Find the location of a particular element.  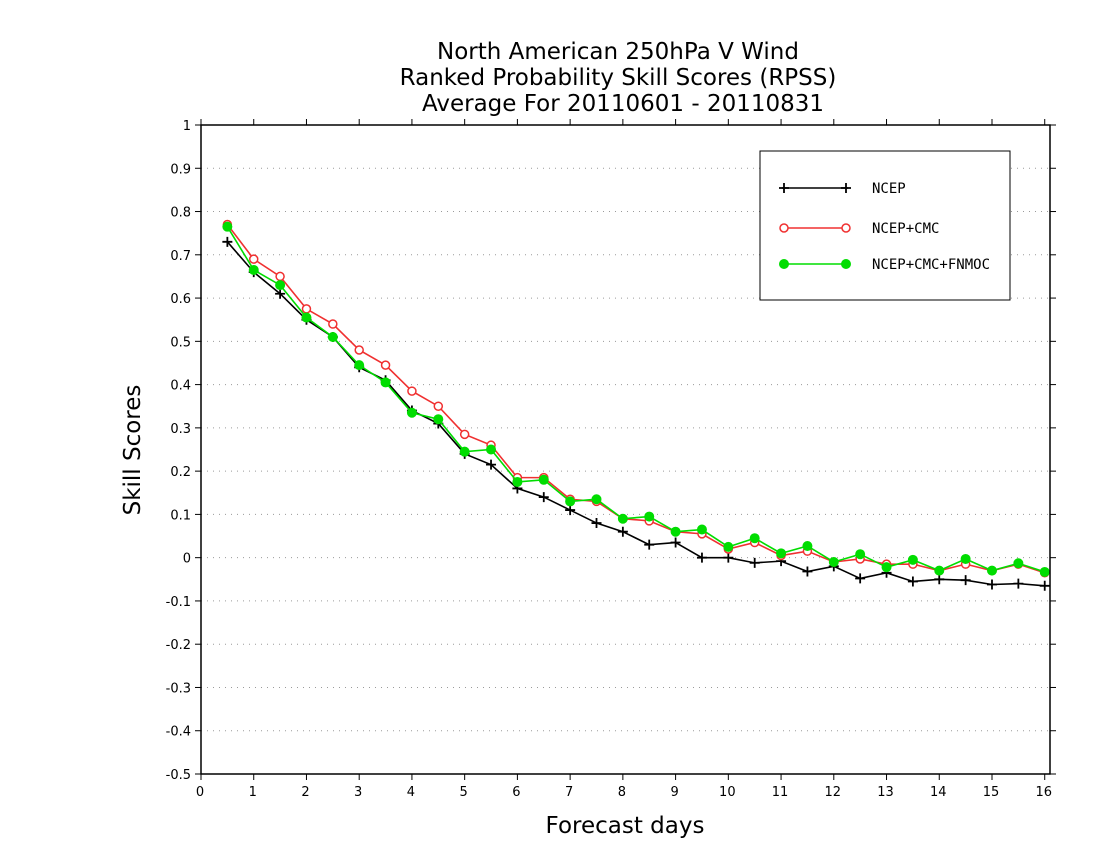

y-tick-label: 0.2 is located at coordinates (180, 472).